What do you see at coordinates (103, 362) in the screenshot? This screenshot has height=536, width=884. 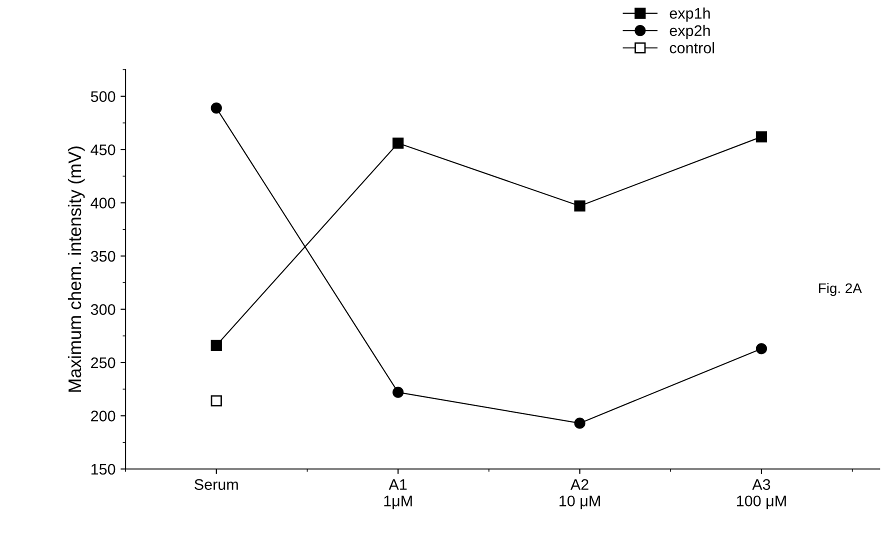 I see `y-tick-label: 250` at bounding box center [103, 362].